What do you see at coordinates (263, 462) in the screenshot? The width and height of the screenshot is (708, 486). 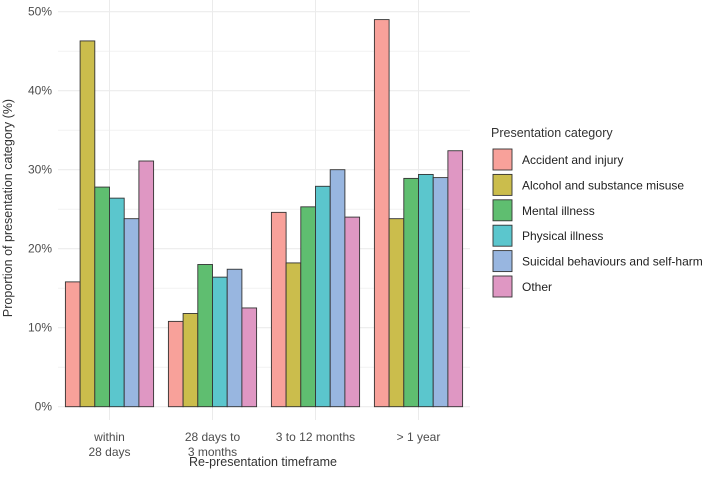 I see `x-axis-label: Re-presentation timeframe` at bounding box center [263, 462].